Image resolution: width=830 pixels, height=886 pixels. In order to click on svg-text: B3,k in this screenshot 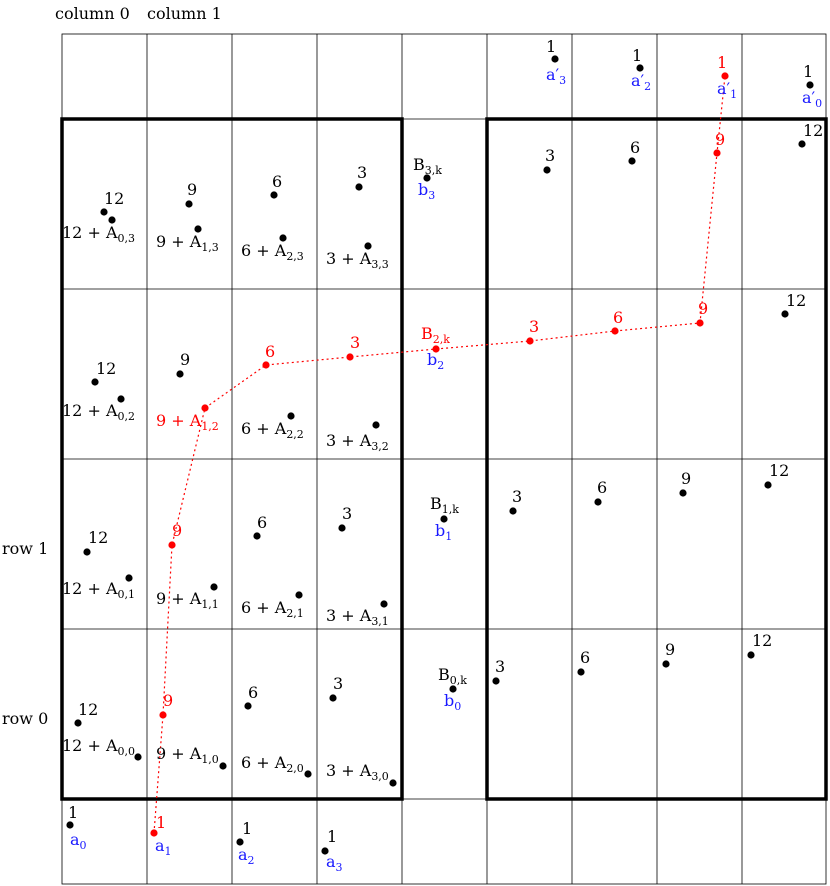, I will do `click(427, 166)`.